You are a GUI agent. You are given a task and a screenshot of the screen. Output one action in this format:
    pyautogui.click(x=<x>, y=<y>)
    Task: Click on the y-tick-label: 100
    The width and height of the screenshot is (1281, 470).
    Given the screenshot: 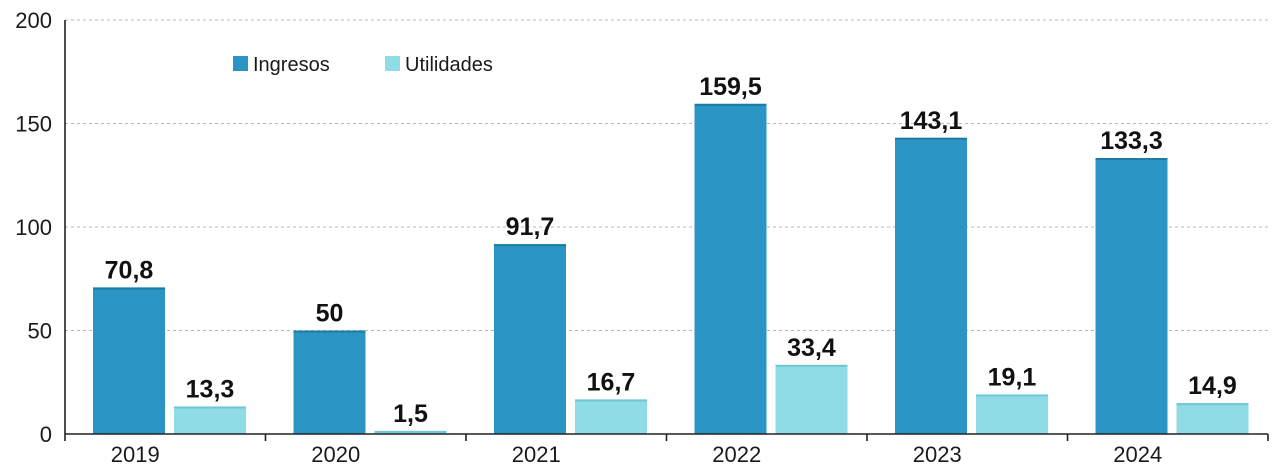 What is the action you would take?
    pyautogui.click(x=33, y=227)
    